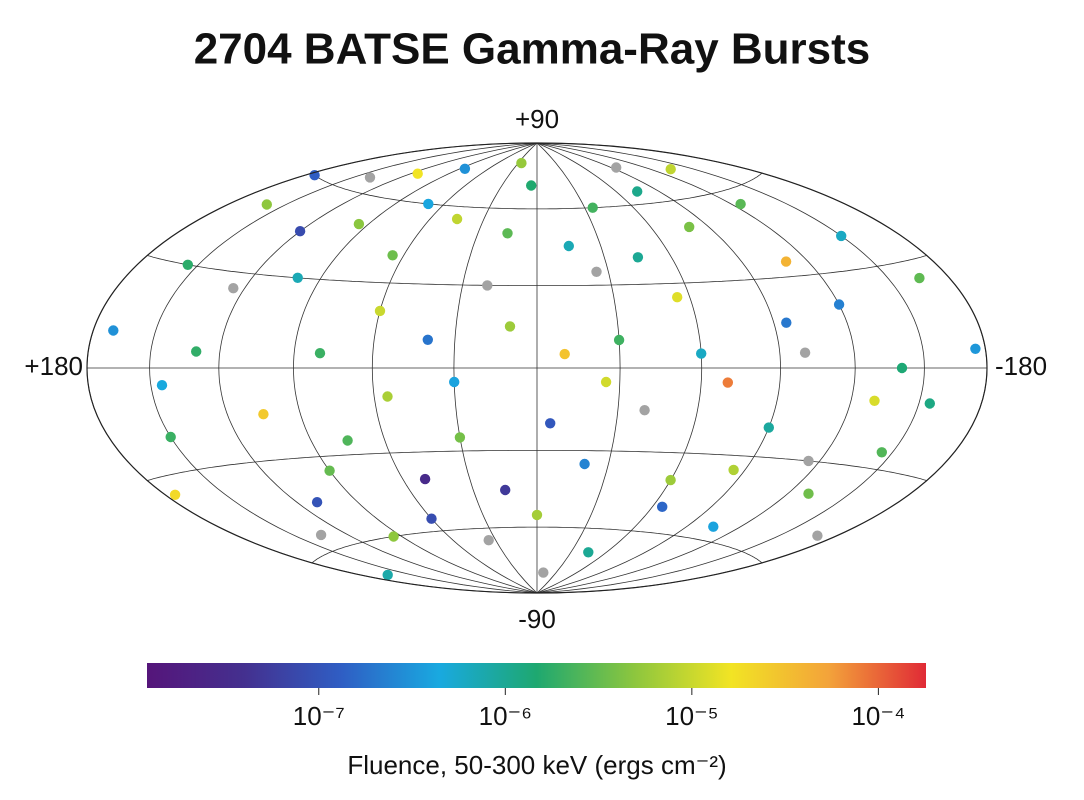 Image resolution: width=1084 pixels, height=800 pixels. Describe the element at coordinates (691, 716) in the screenshot. I see `colorbar-tick-label: 10⁻⁵` at that location.